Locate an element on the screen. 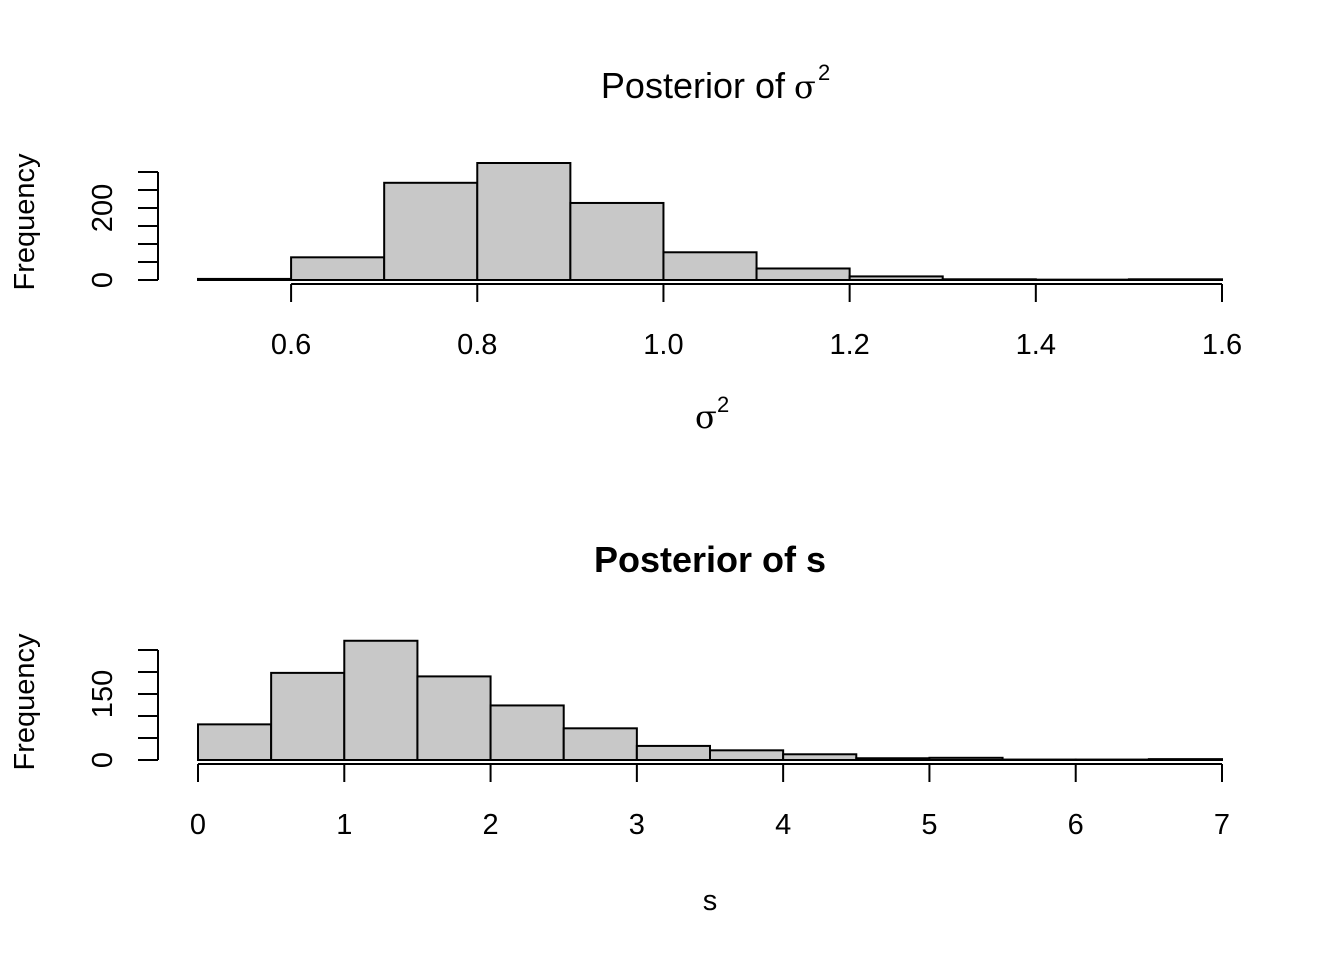 Image resolution: width=1344 pixels, height=960 pixels. title-sigma-symbol: σ is located at coordinates (805, 87).